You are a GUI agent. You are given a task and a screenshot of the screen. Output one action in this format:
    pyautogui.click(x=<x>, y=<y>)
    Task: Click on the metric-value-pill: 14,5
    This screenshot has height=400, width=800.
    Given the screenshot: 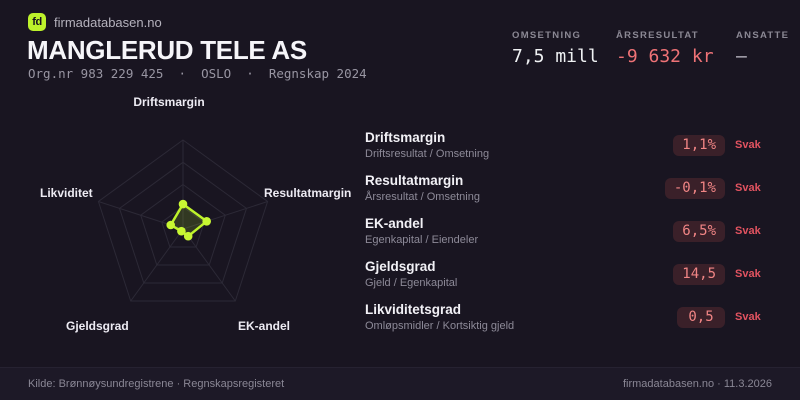 What is the action you would take?
    pyautogui.click(x=699, y=274)
    